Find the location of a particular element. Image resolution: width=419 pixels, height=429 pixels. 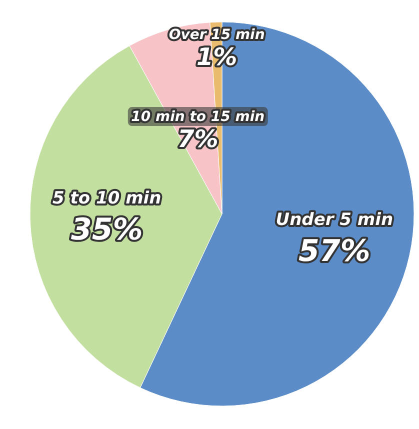

data-label: 35% is located at coordinates (106, 230).